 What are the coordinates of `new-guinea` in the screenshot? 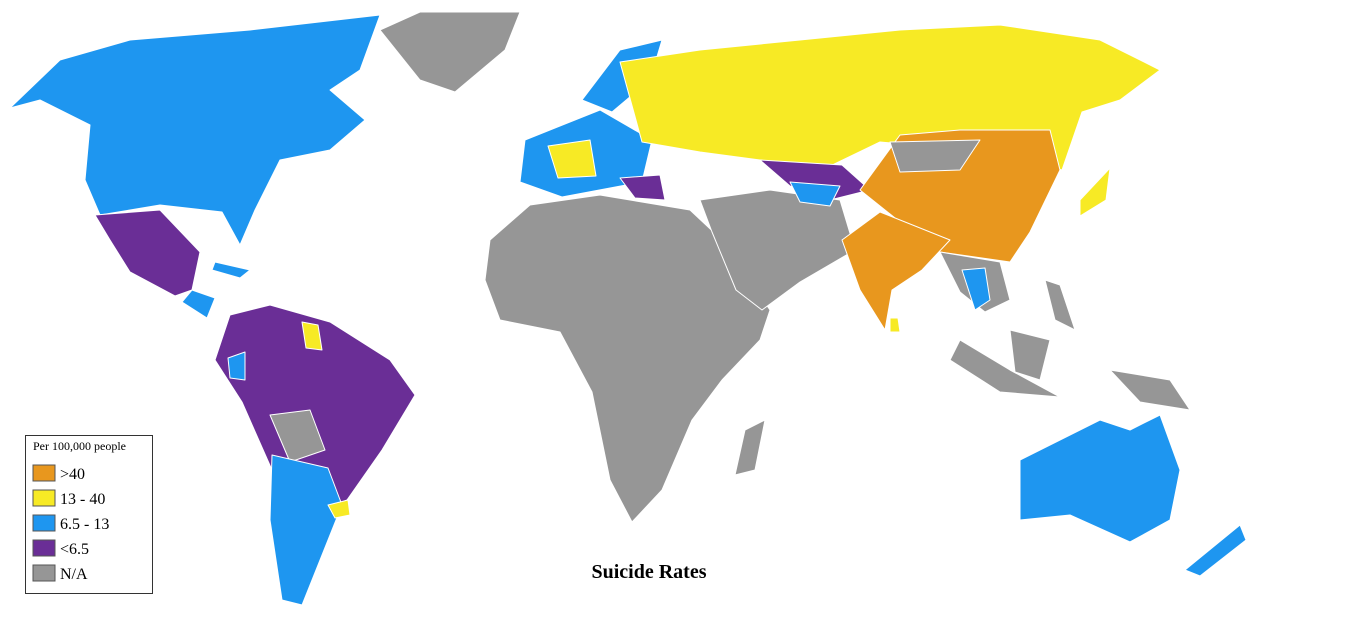 It's located at (1150, 390).